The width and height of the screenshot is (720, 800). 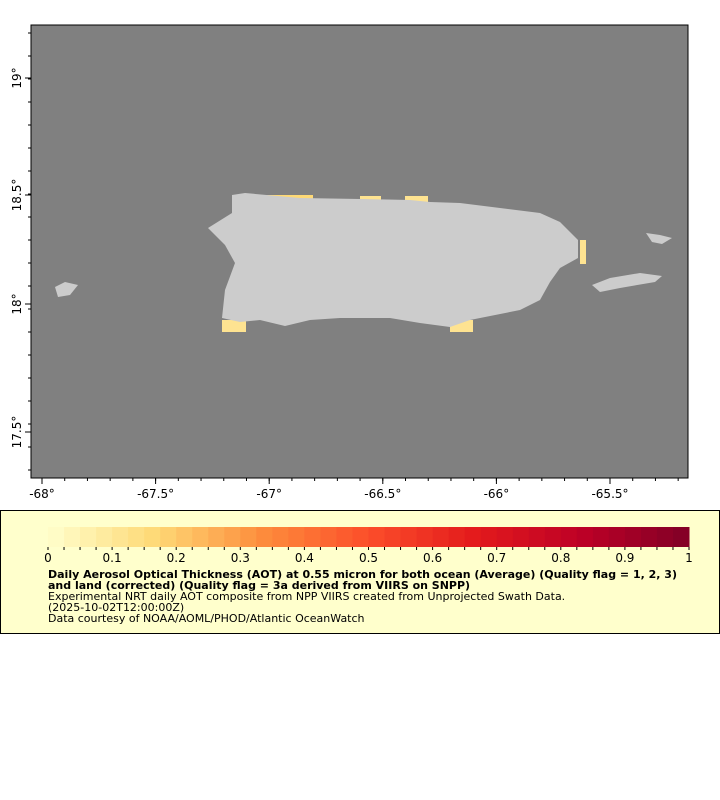 I want to click on land, so click(x=363, y=260).